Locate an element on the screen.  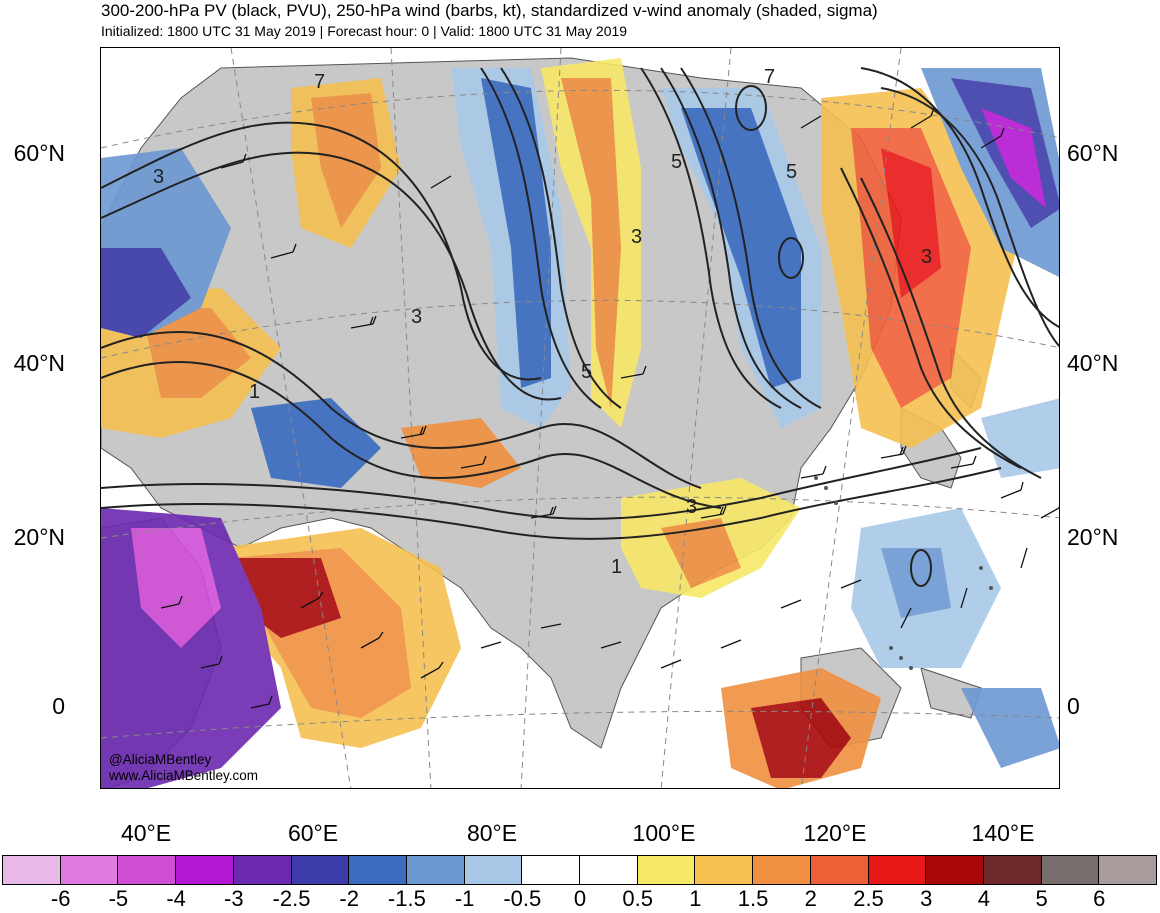
lat-label-60n-right: 60°N is located at coordinates (1093, 153).